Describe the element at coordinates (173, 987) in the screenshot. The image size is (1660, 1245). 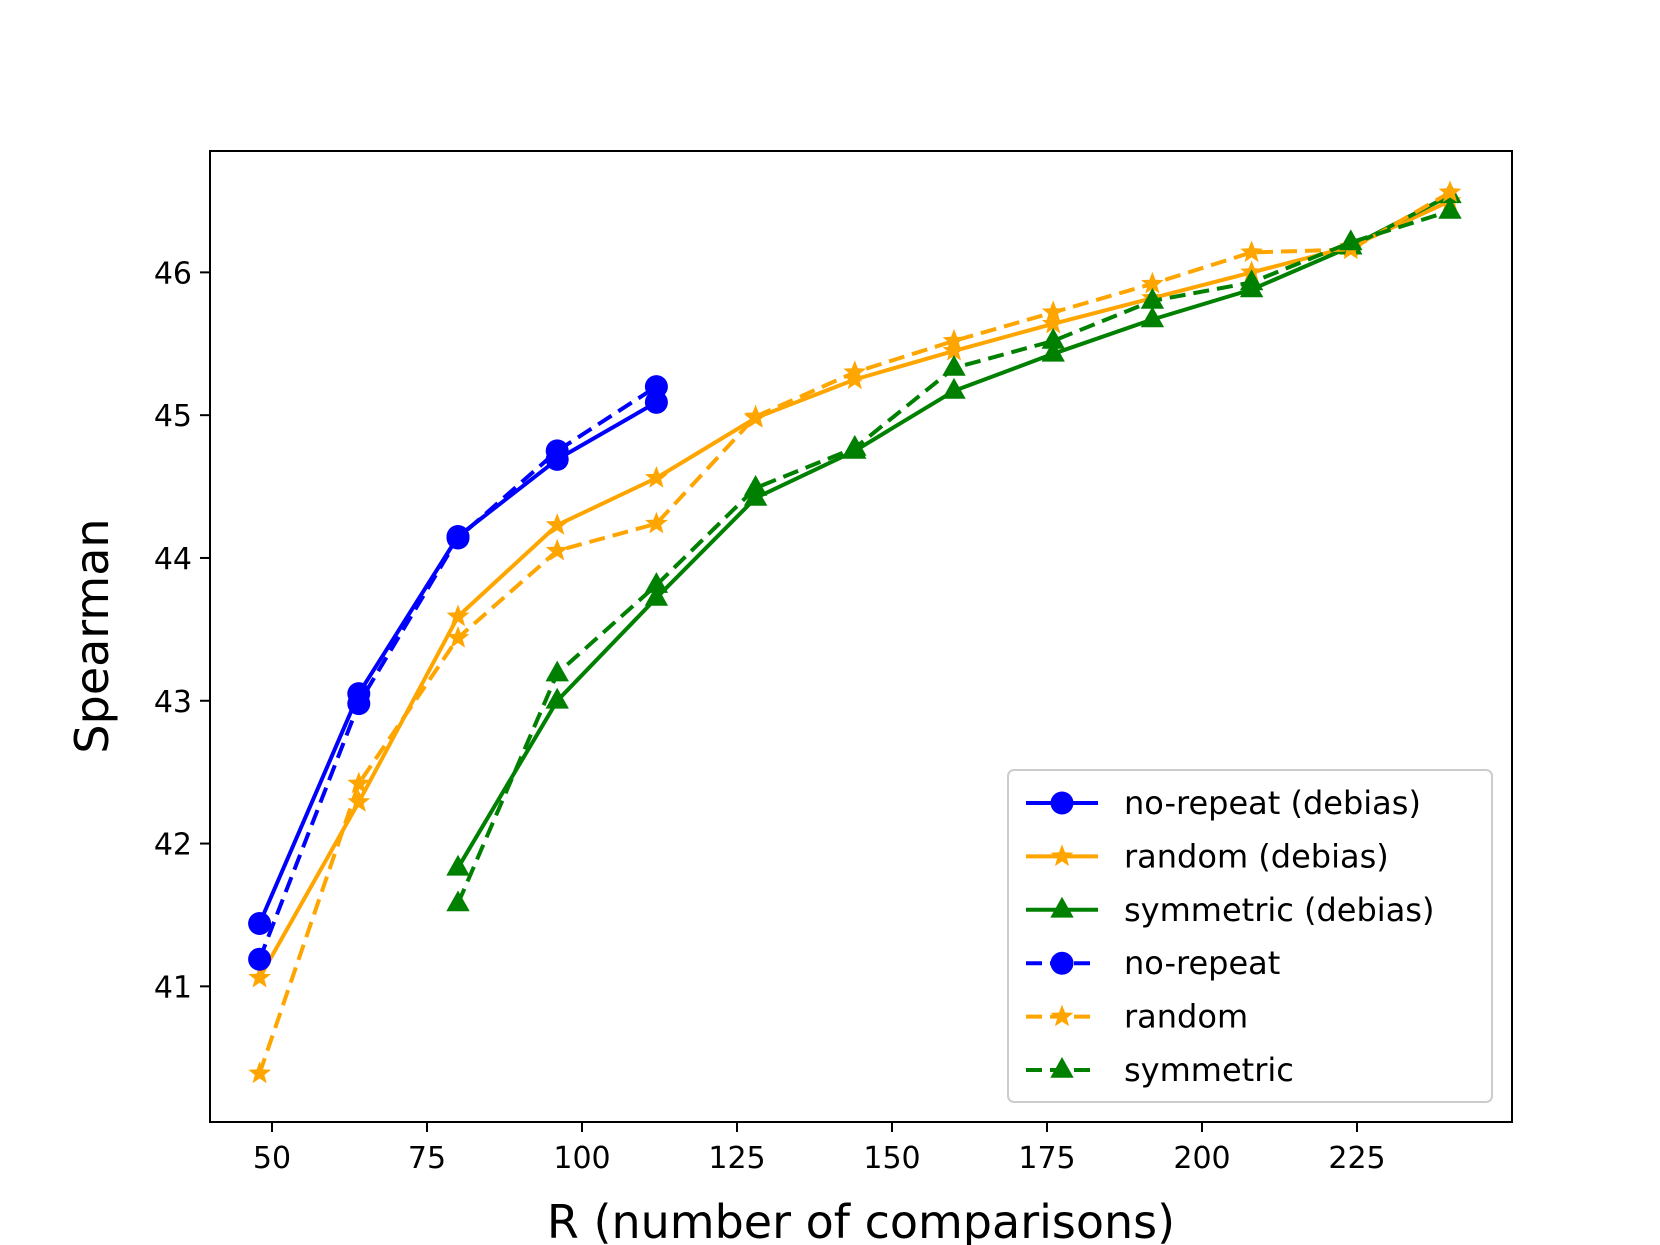
I see `y-tick-label: 41` at that location.